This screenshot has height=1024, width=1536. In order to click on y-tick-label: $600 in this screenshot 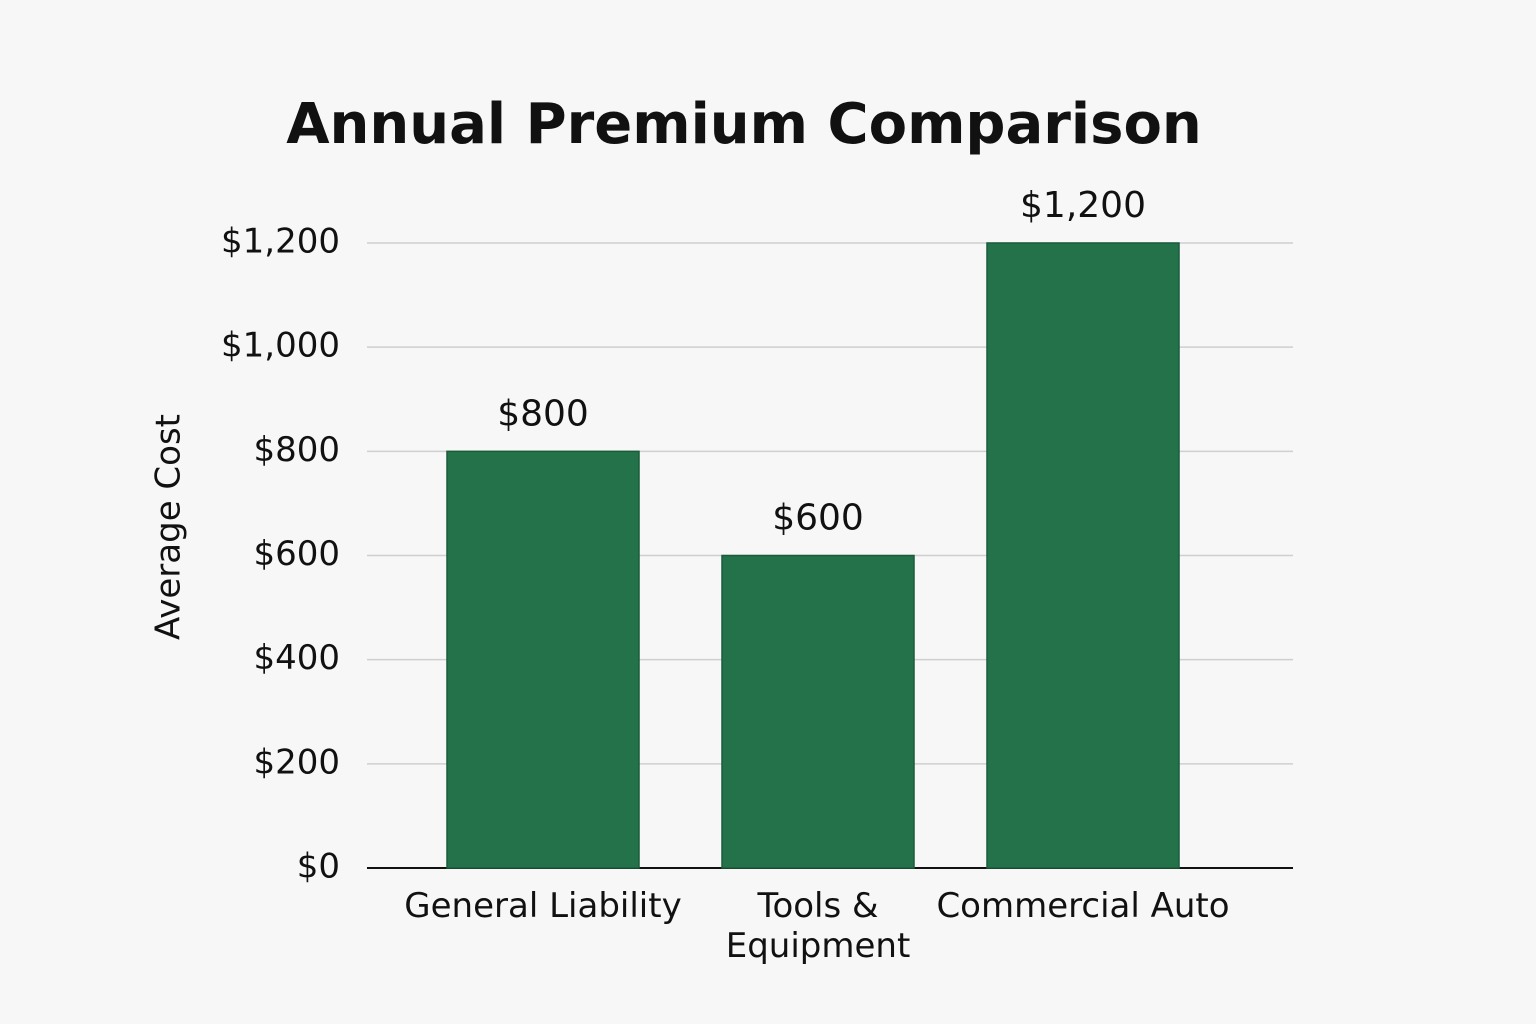, I will do `click(296, 554)`.